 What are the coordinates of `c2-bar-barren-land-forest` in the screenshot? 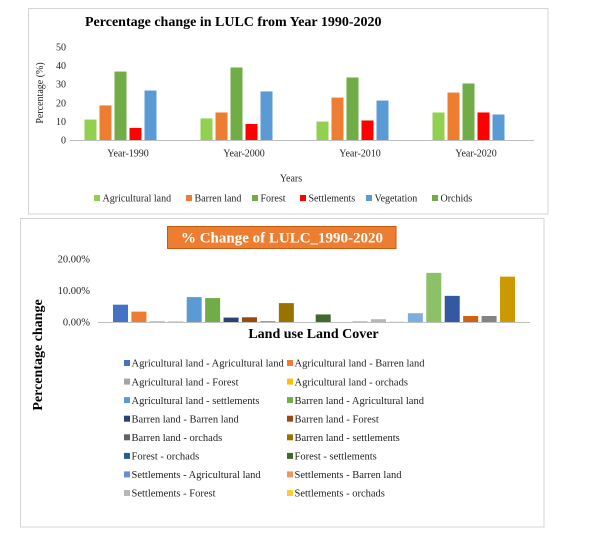 It's located at (249, 319).